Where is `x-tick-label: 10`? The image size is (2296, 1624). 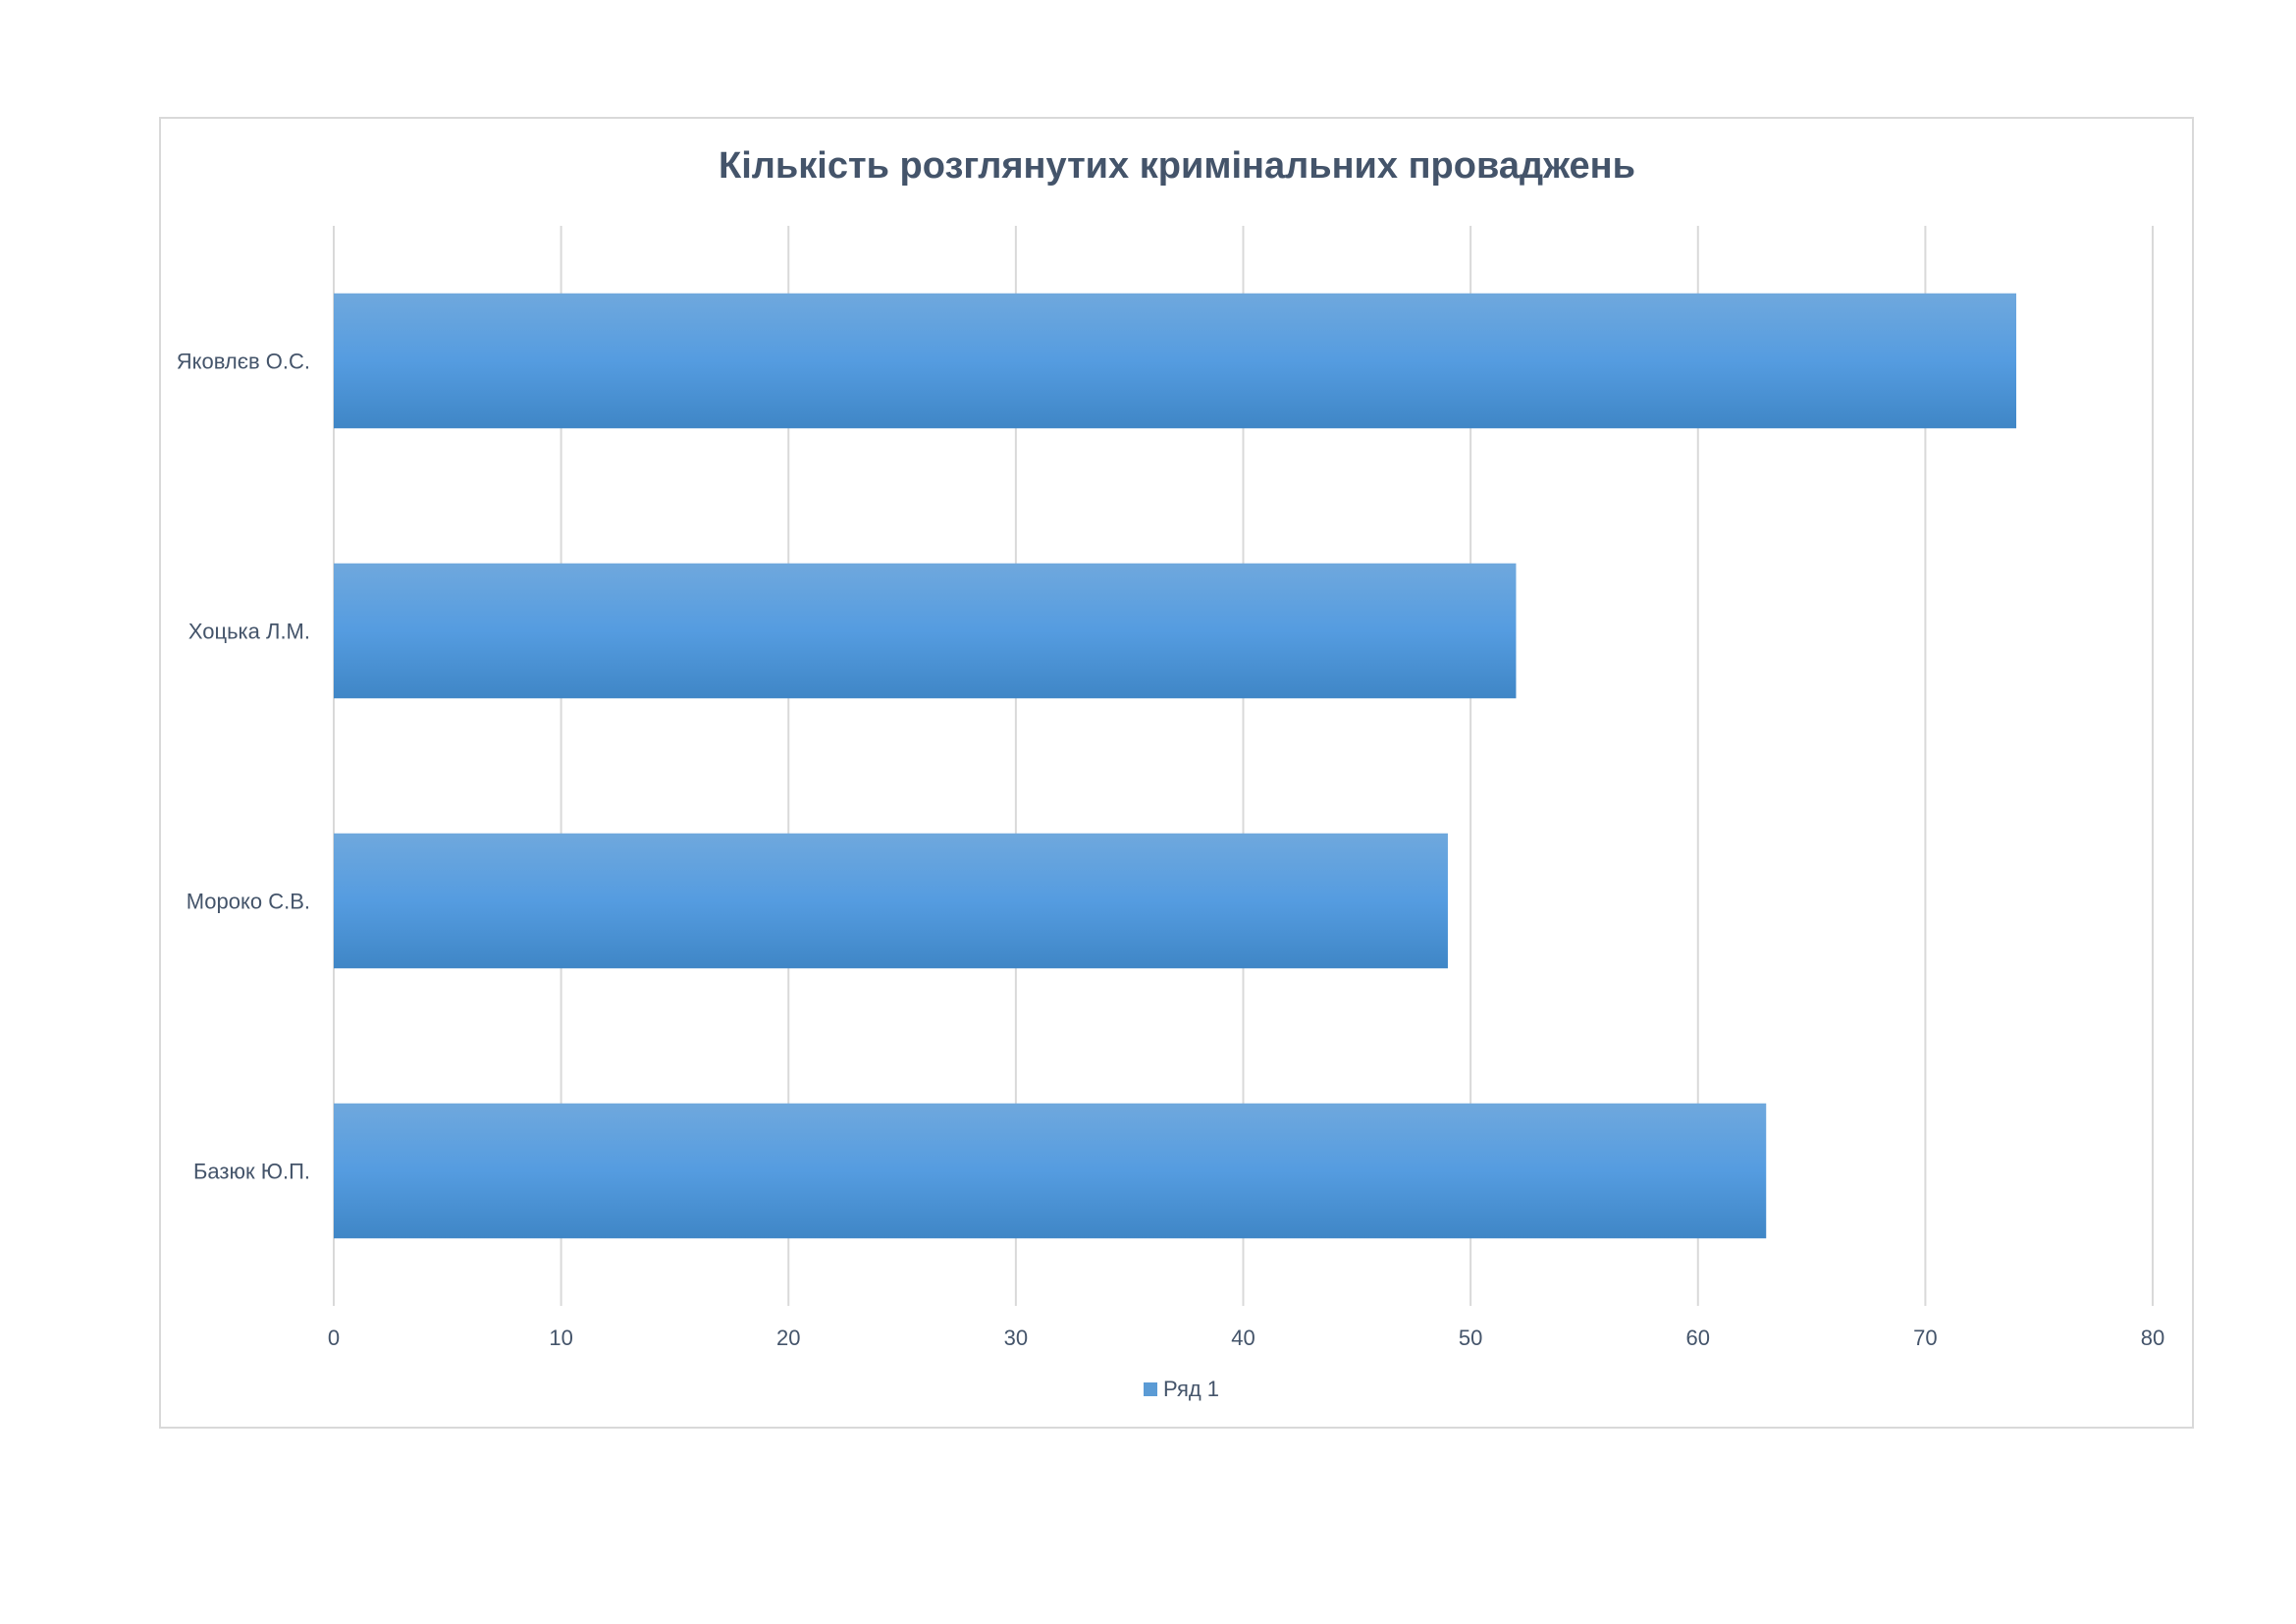
x-tick-label: 10 is located at coordinates (560, 1338).